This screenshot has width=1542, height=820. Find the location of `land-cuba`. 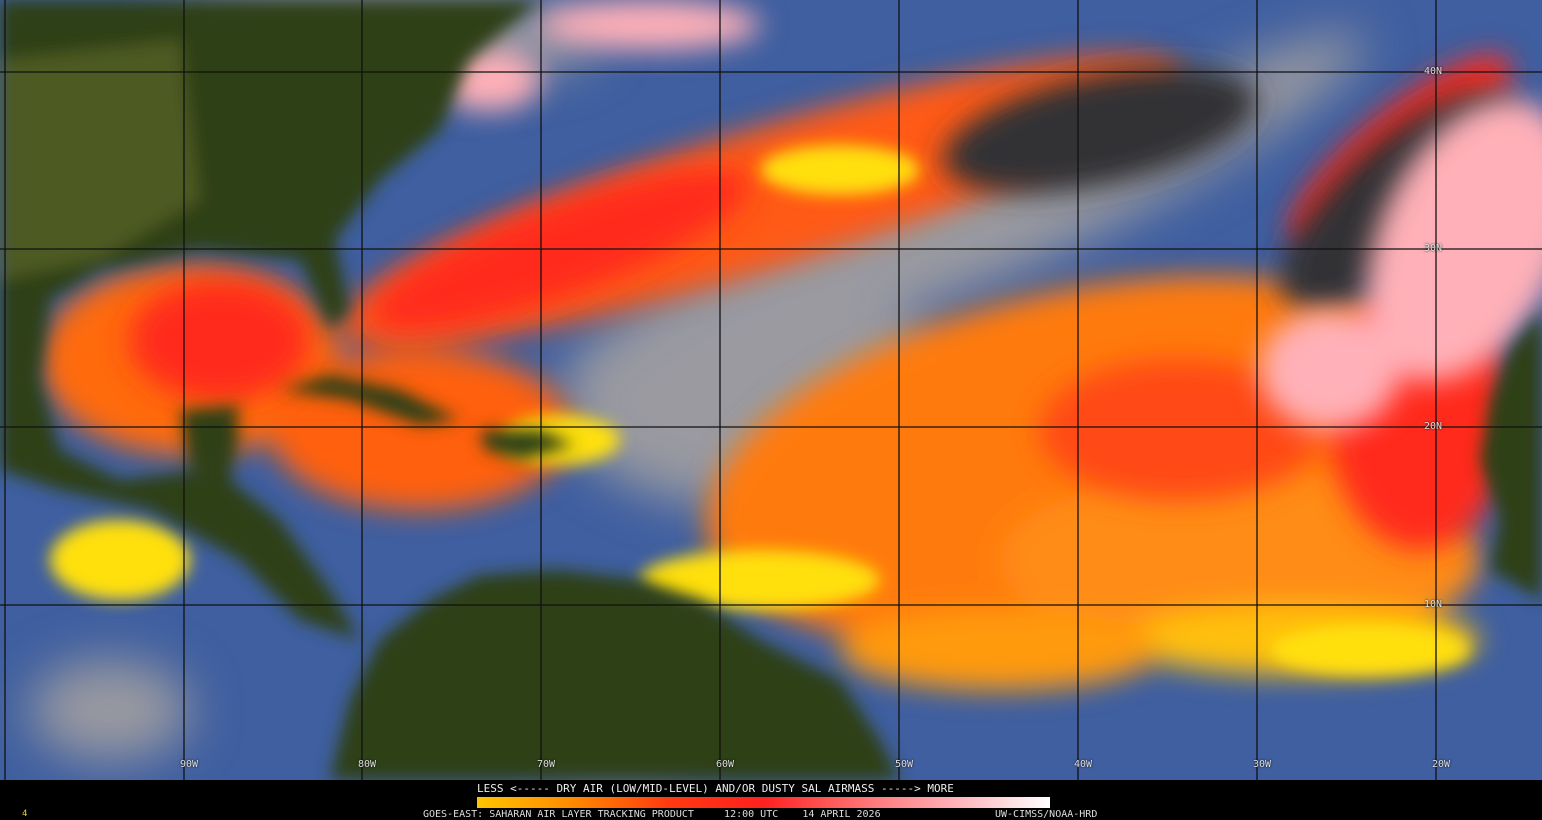

land-cuba is located at coordinates (370, 400).